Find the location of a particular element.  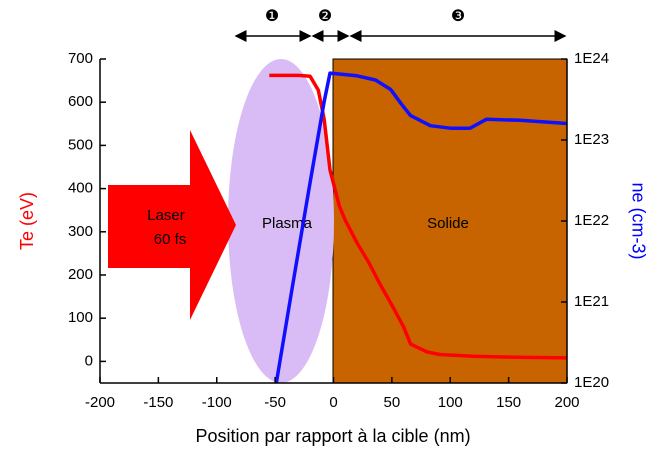

y-tick-label: 300 is located at coordinates (80, 231).